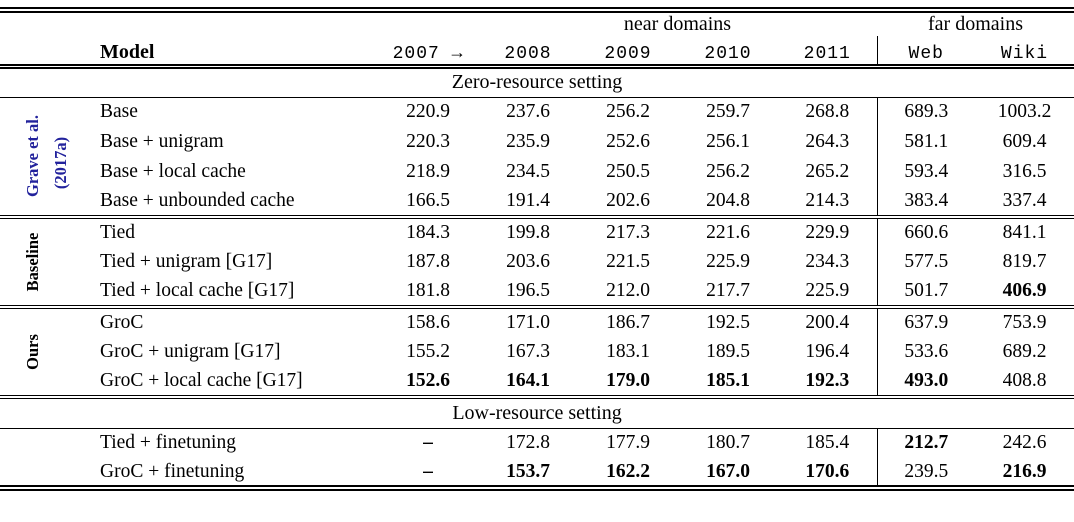 The height and width of the screenshot is (522, 1074). Describe the element at coordinates (728, 351) in the screenshot. I see `value-cell: 189.5` at that location.